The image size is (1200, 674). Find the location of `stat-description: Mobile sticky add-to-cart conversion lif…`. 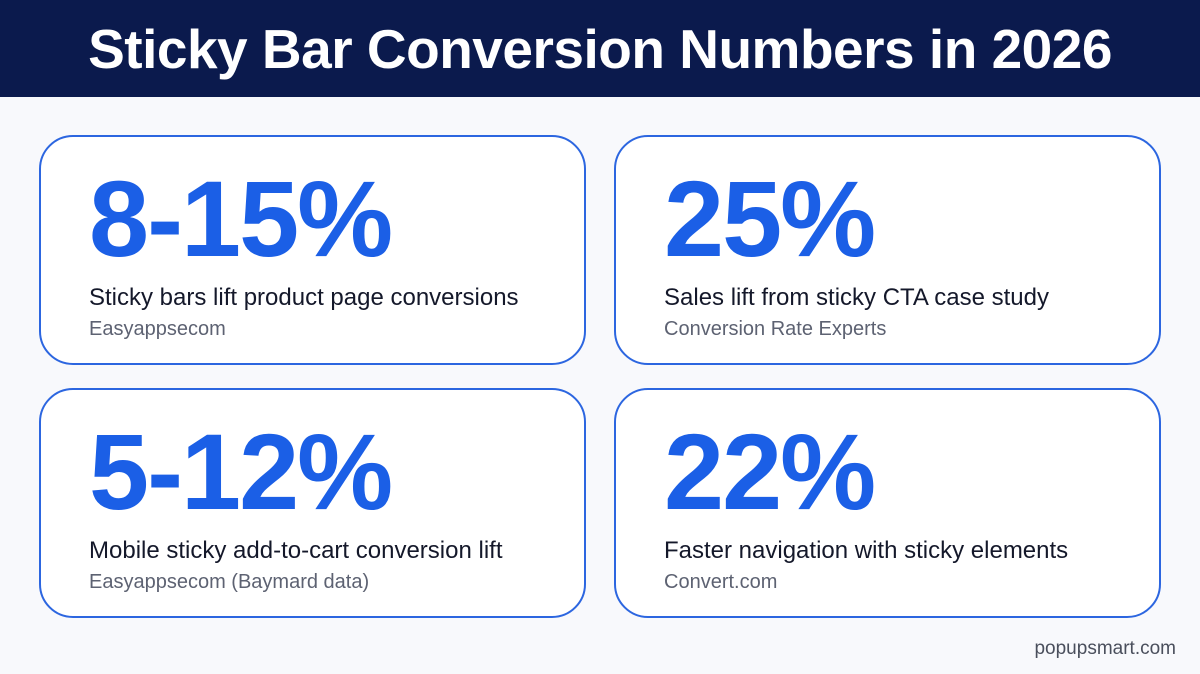

stat-description: Mobile sticky add-to-cart conversion lif… is located at coordinates (296, 550).